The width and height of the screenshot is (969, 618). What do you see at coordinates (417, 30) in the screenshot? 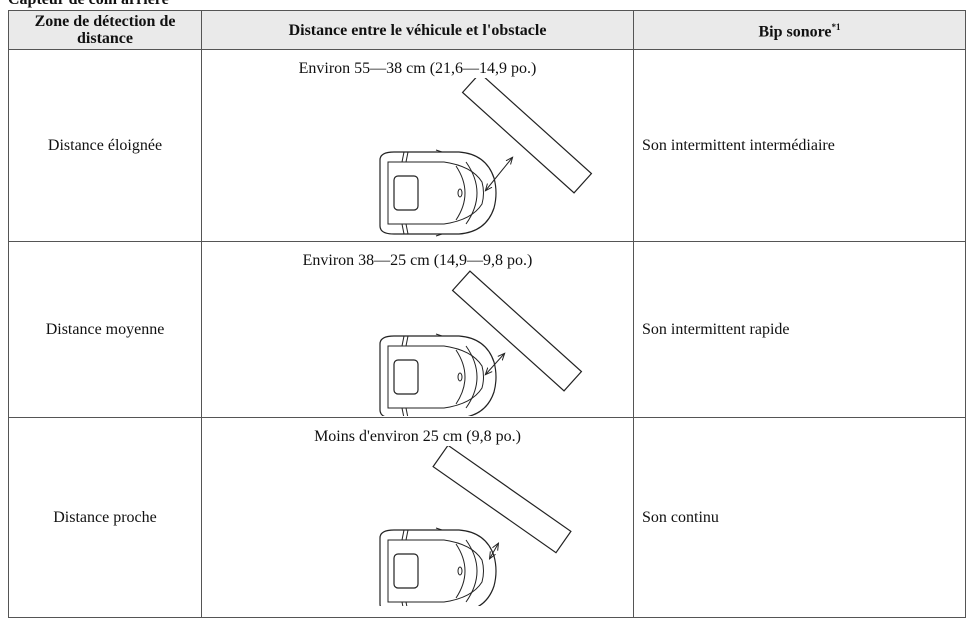
I see `header-cell: Distance entre le véhicule et l'obstacle` at bounding box center [417, 30].